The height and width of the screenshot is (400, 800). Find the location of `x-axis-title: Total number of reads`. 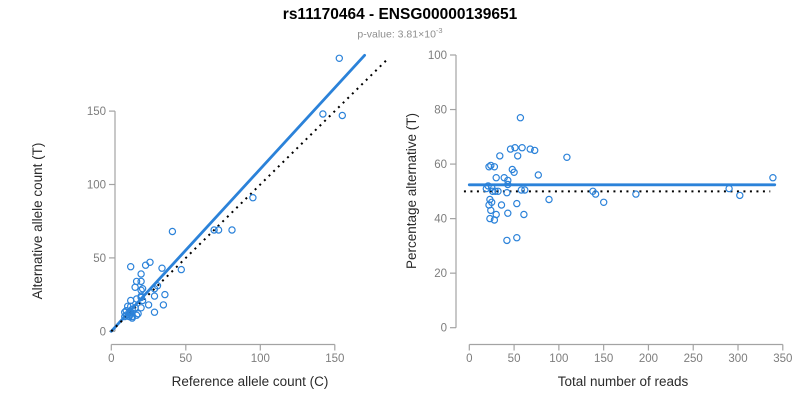

x-axis-title: Total number of reads is located at coordinates (623, 381).